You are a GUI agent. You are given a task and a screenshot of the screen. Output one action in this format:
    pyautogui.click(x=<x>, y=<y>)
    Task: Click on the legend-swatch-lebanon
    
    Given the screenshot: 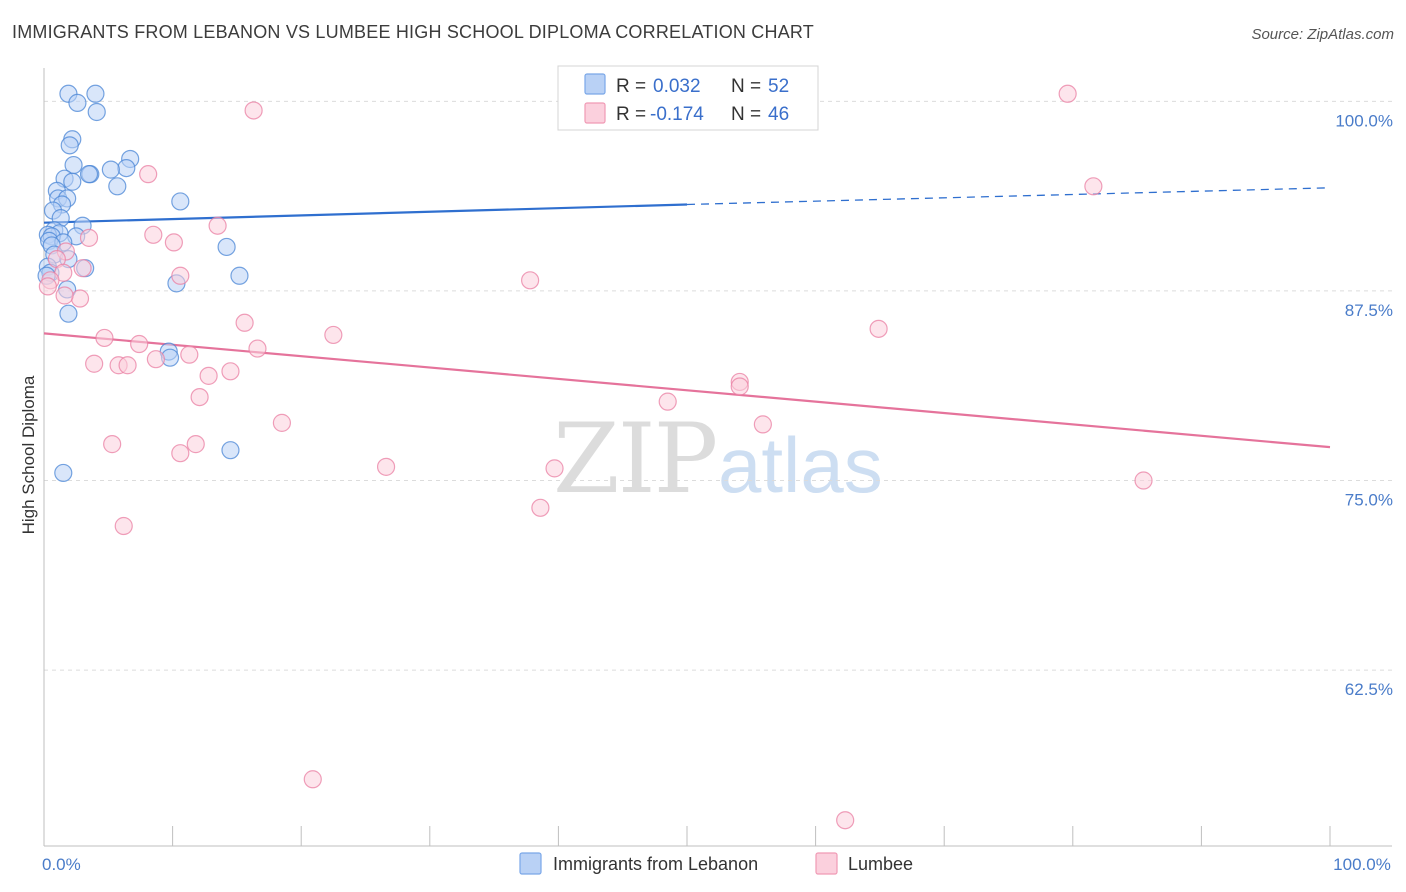 What is the action you would take?
    pyautogui.click(x=595, y=84)
    